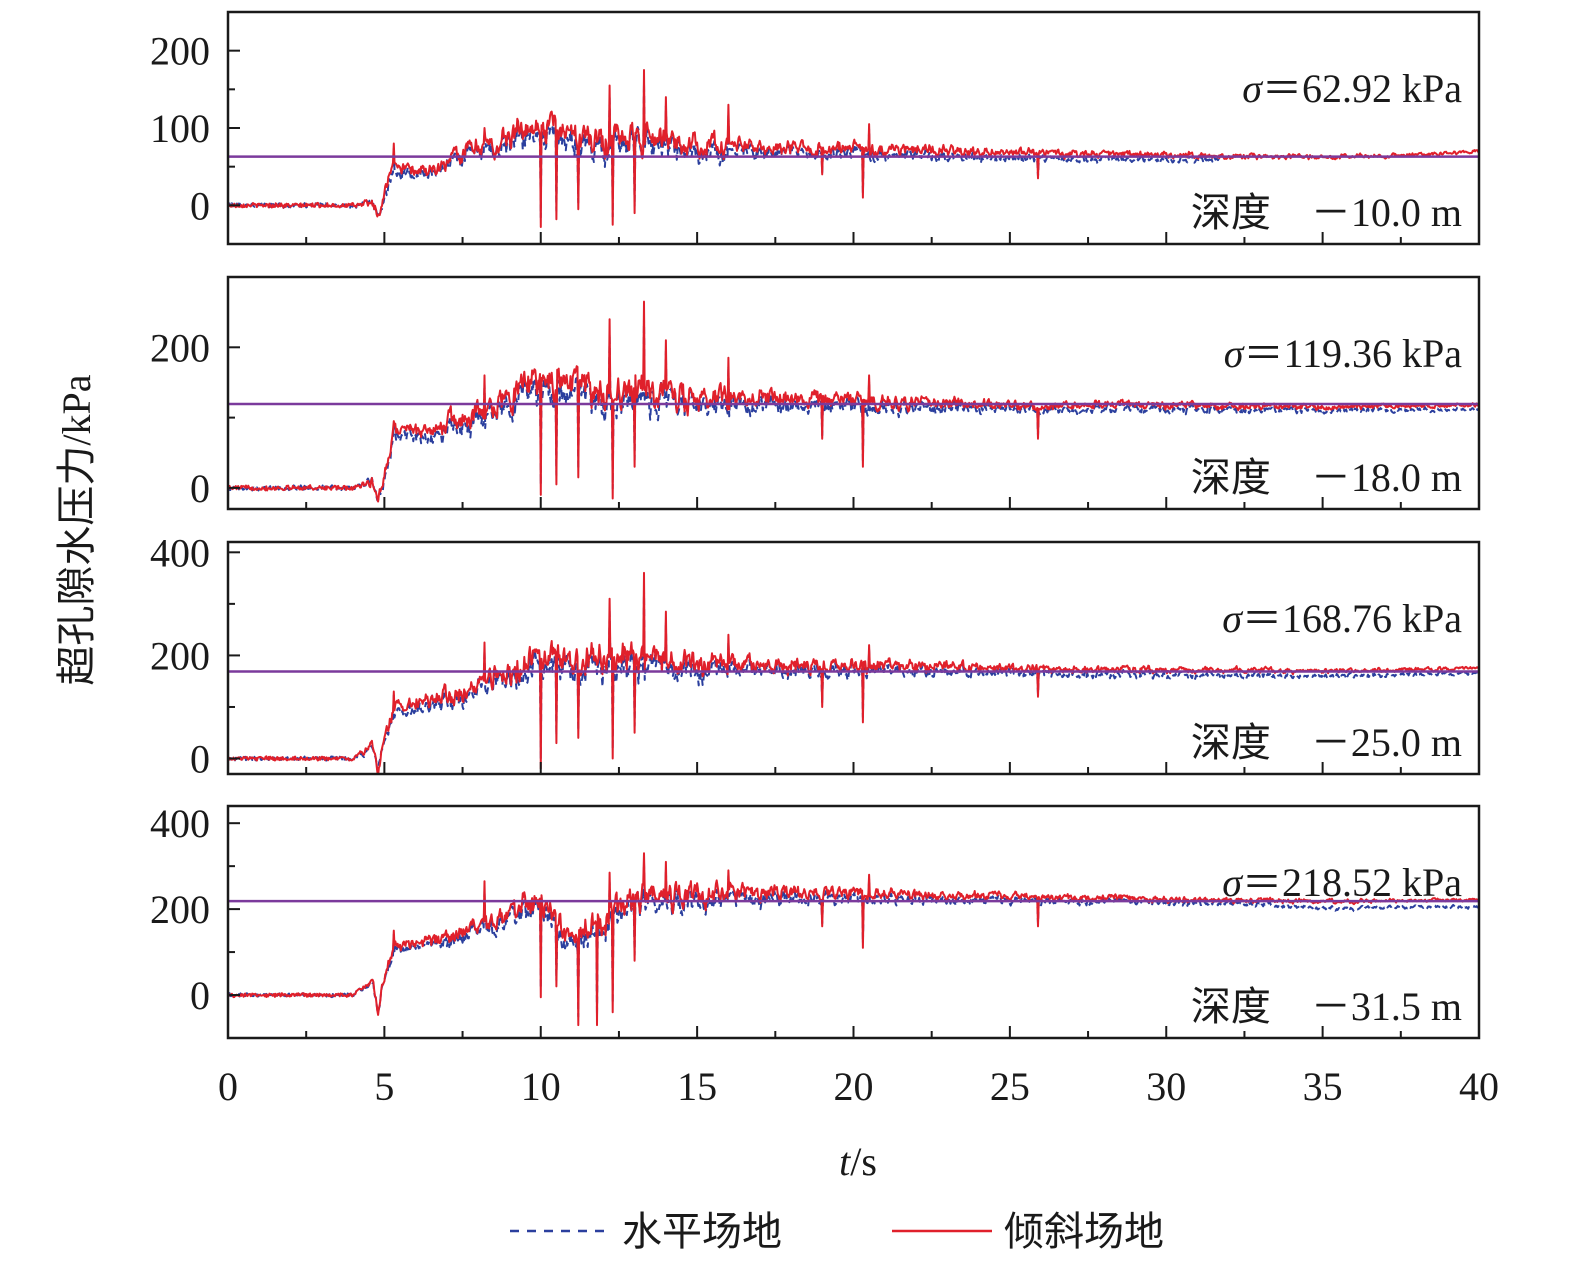  What do you see at coordinates (76, 529) in the screenshot?
I see `y-axis-label: 超孔隙水压力/kPa` at bounding box center [76, 529].